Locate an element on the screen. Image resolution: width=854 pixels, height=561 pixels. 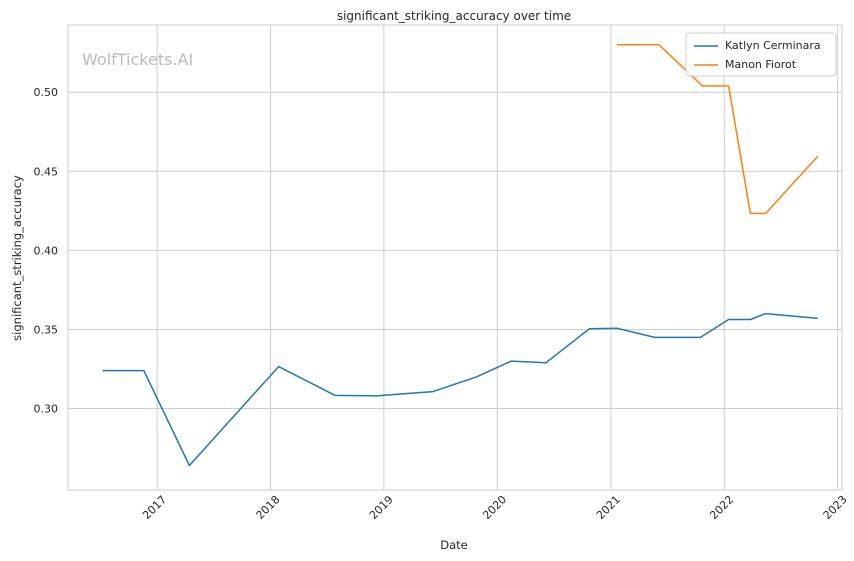
chart-title: significant_striking_accuracy over time is located at coordinates (454, 16).